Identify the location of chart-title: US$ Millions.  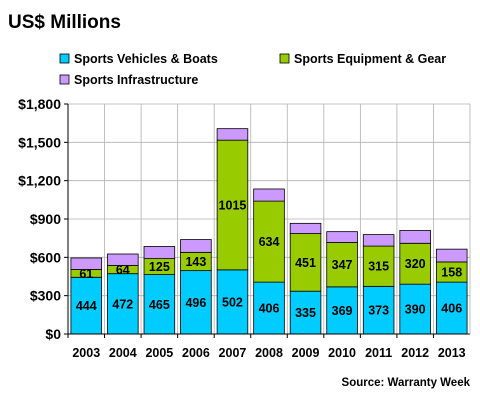
(64, 22).